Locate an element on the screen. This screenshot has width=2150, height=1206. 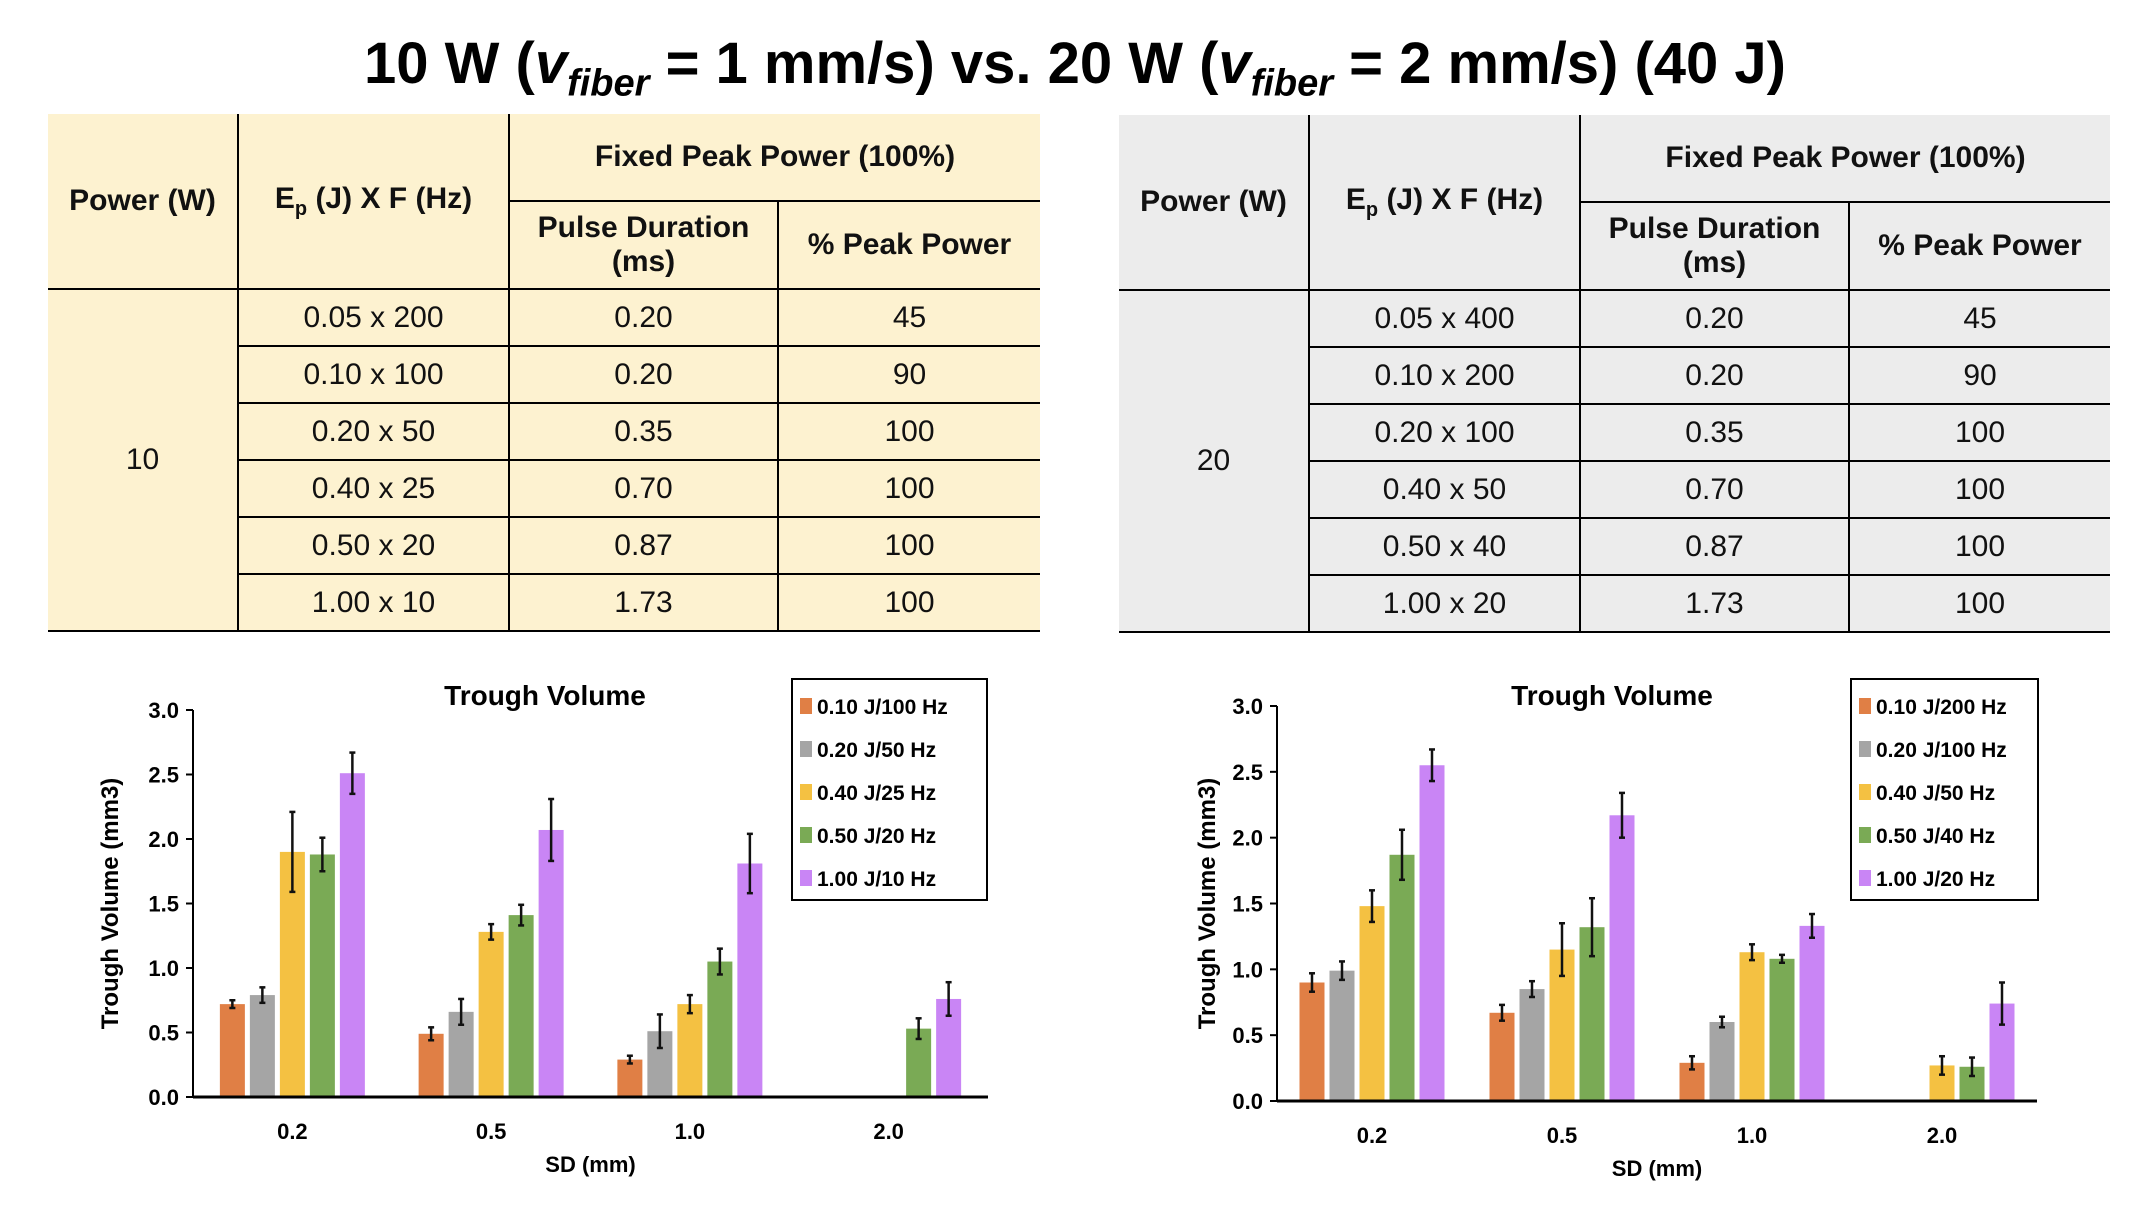
table-row: 1.00 x 10 1.73 100 is located at coordinates (544, 603).